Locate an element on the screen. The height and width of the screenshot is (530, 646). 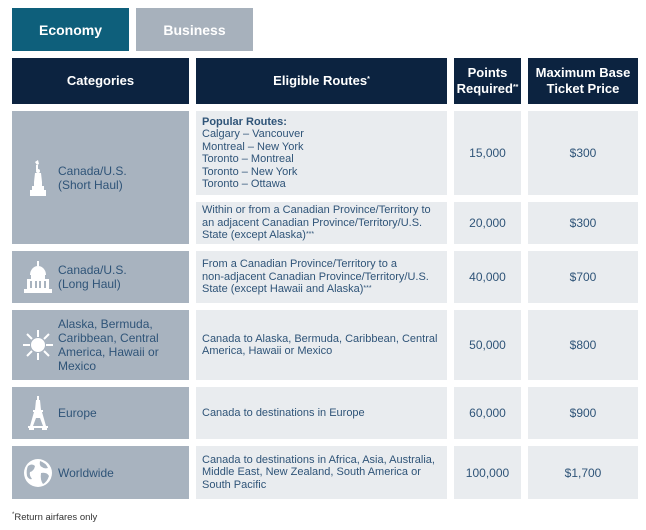
header-eligible-routes: Eligible Routes * is located at coordinates (321, 81).